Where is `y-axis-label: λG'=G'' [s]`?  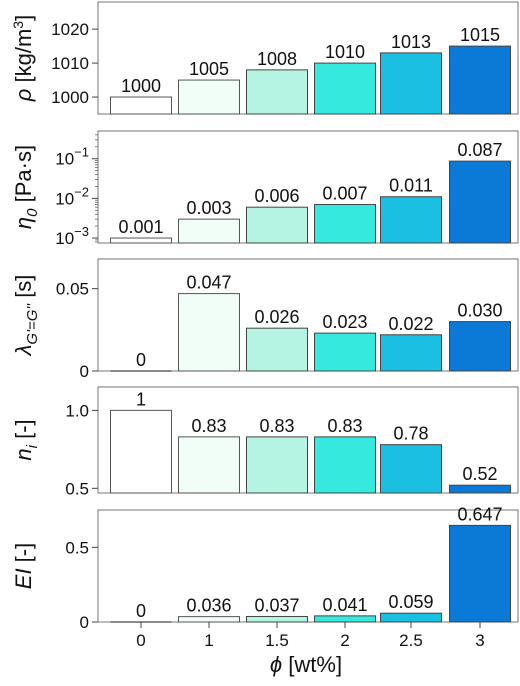 y-axis-label: λG'=G'' [s] is located at coordinates (26, 316).